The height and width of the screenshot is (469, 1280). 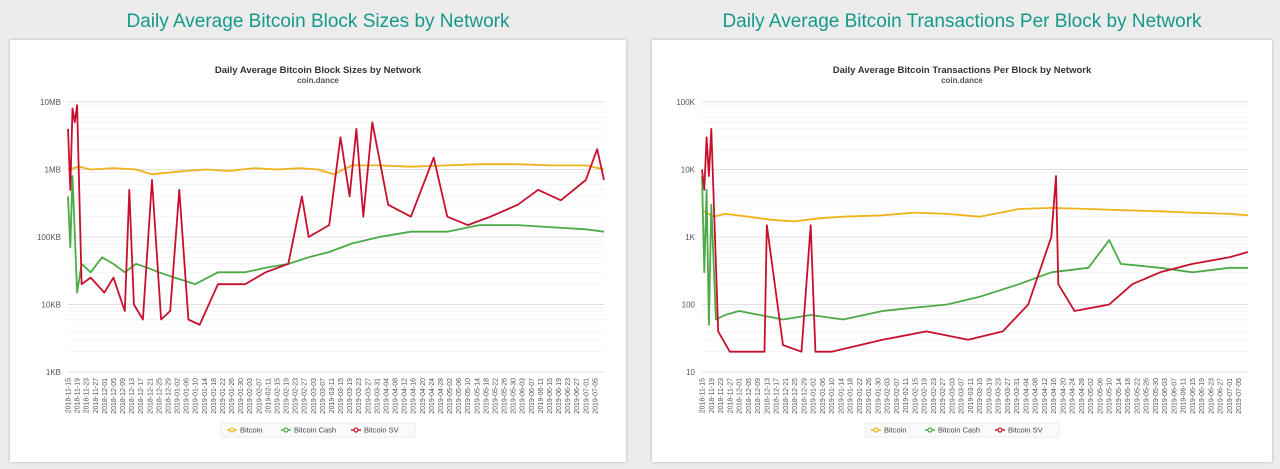 What do you see at coordinates (915, 396) in the screenshot?
I see `x-tick-label: 2019-02-15` at bounding box center [915, 396].